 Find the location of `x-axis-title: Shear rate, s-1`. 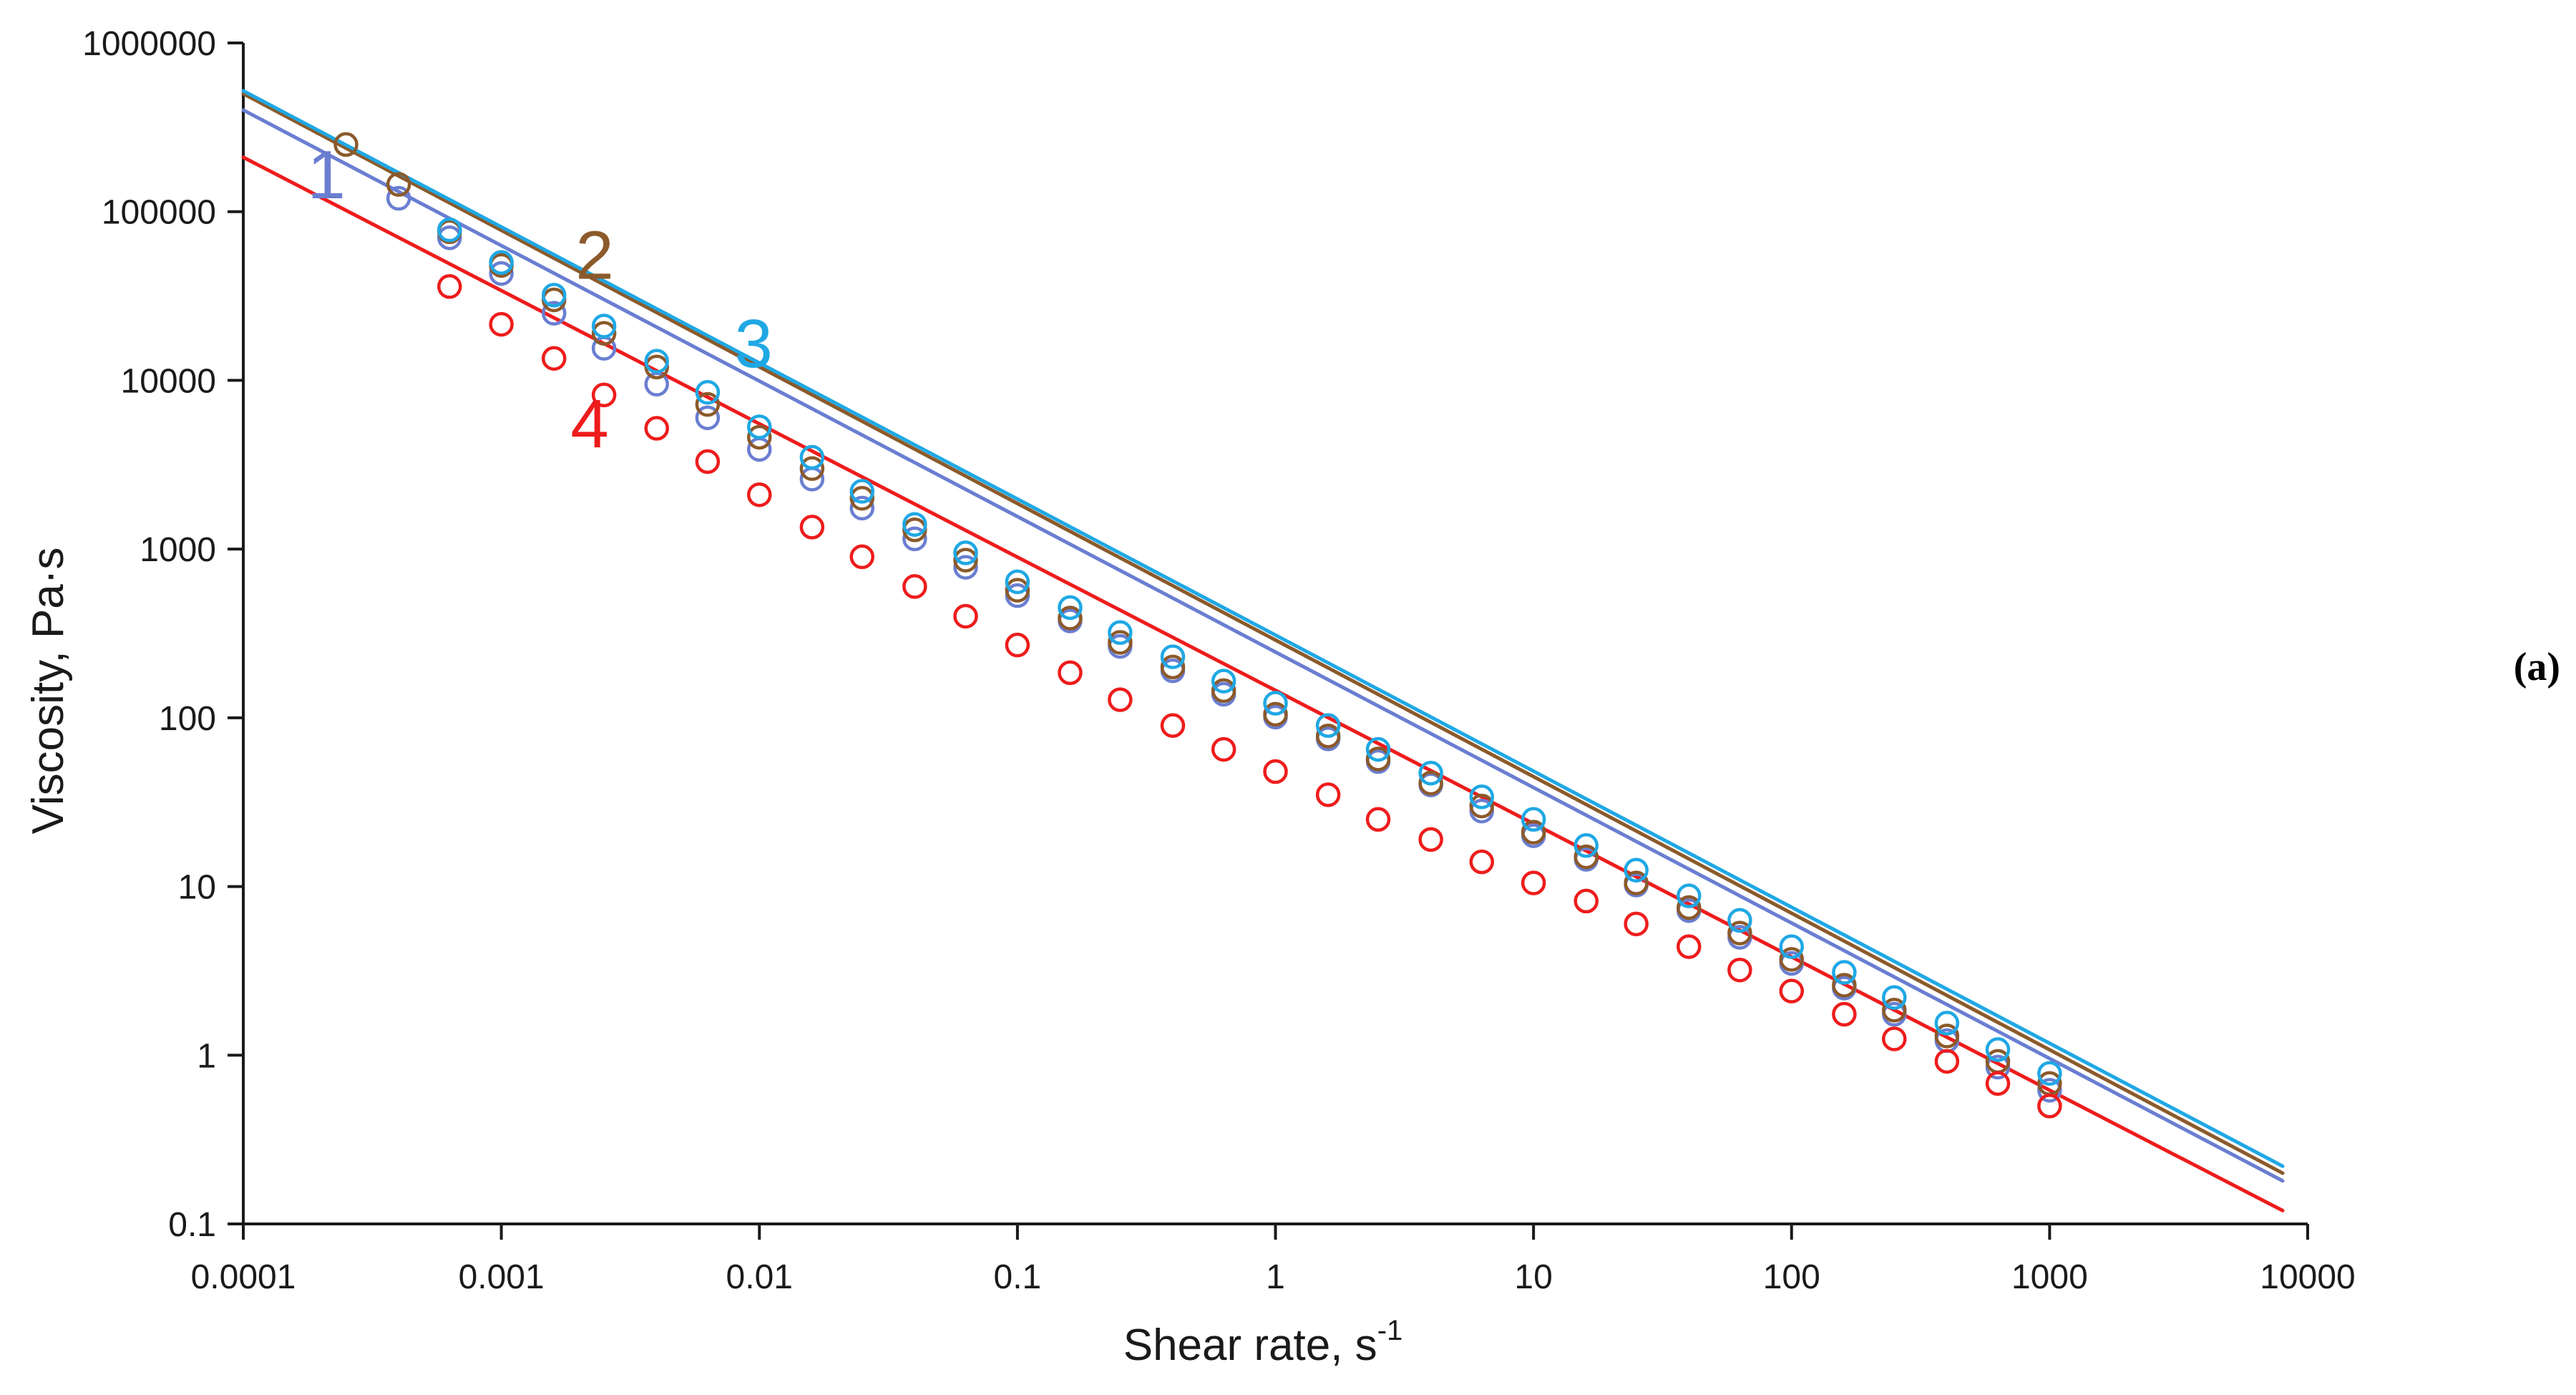

x-axis-title: Shear rate, s-1 is located at coordinates (1263, 1342).